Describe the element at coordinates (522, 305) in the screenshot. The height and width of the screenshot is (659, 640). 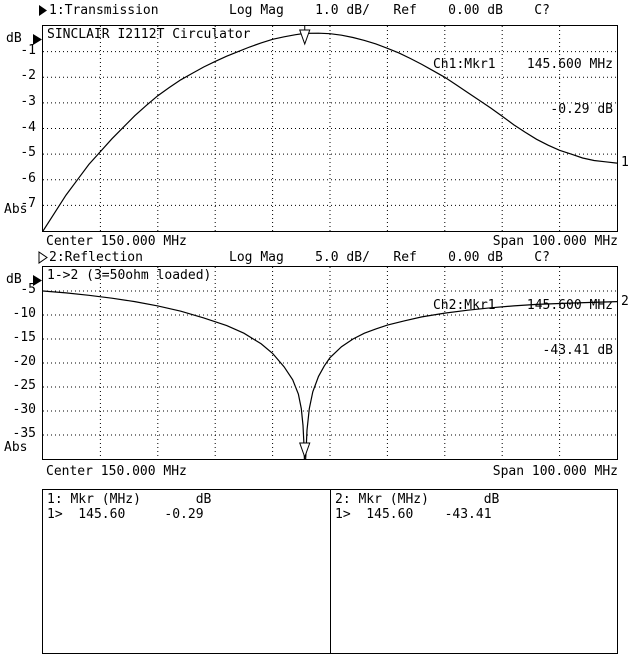
I see `ch2-marker-frequency: Ch2:Mkr1 145.600 MHz` at that location.